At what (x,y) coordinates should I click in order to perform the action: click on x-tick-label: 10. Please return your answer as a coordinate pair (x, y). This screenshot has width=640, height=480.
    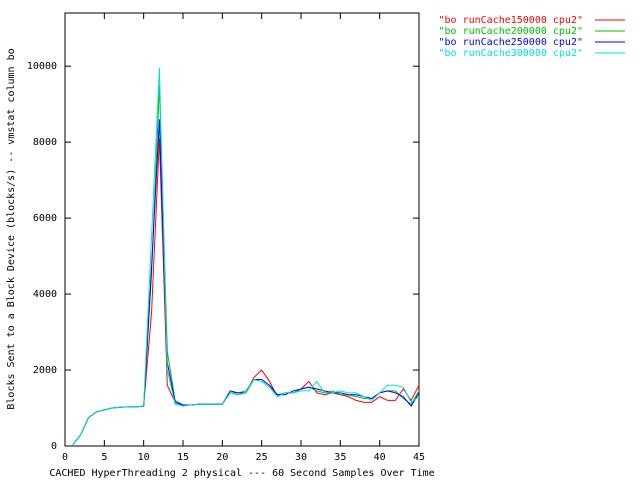
    Looking at the image, I should click on (144, 457).